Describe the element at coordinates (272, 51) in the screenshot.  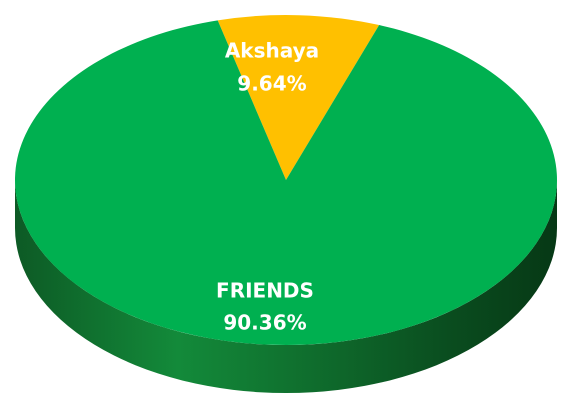
I see `slice-name: Akshaya` at that location.